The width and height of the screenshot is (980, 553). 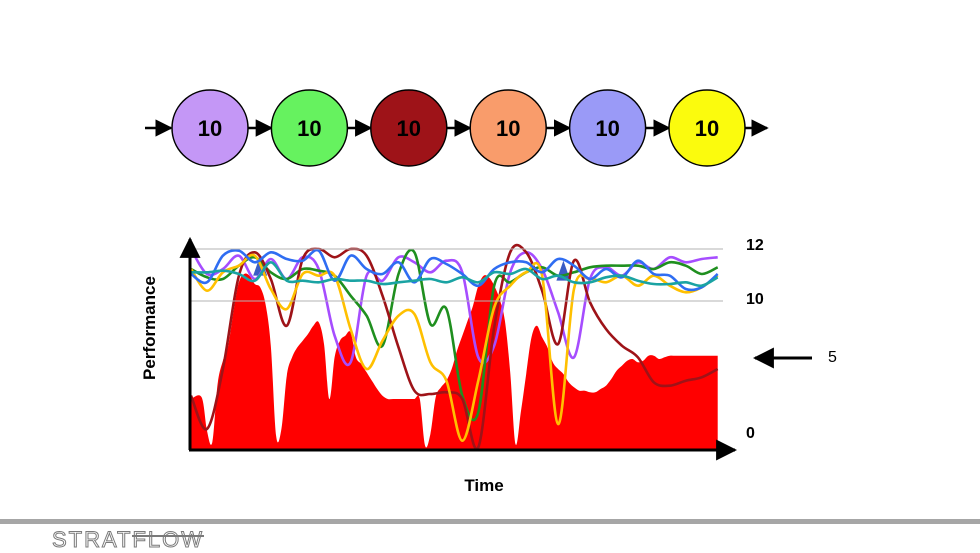 I want to click on stratflow-logo: STRATFLOW, so click(x=128, y=540).